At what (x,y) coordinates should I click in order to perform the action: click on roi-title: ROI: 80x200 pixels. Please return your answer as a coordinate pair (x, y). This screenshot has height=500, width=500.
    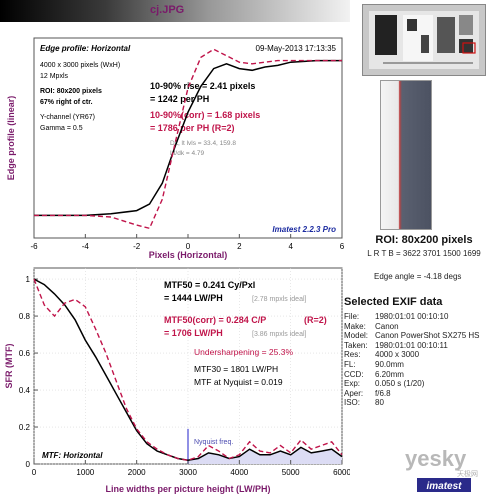
    Looking at the image, I should click on (424, 240).